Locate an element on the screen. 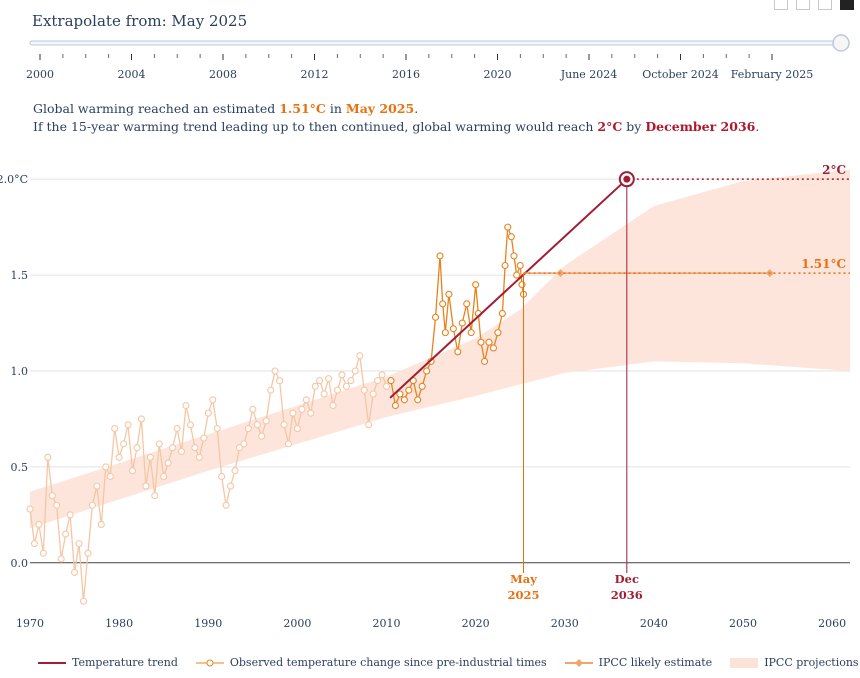 The image size is (860, 678). legend-label: IPCC likely estimate is located at coordinates (655, 662).